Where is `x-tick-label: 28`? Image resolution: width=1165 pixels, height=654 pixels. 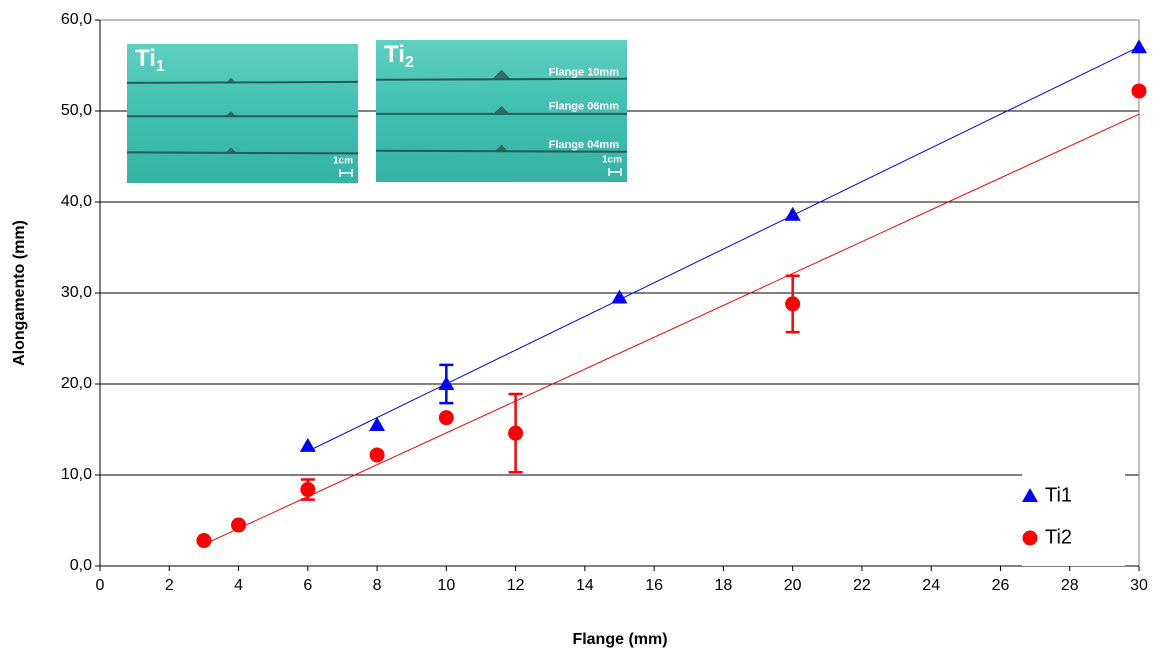
x-tick-label: 28 is located at coordinates (1070, 585).